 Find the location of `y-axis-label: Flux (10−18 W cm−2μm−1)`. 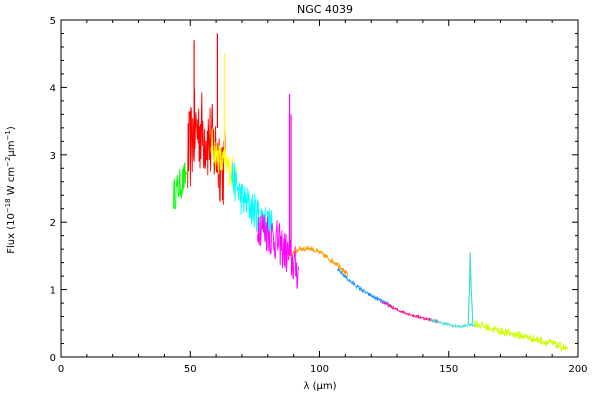

y-axis-label: Flux (10−18 W cm−2μm−1) is located at coordinates (10, 190).